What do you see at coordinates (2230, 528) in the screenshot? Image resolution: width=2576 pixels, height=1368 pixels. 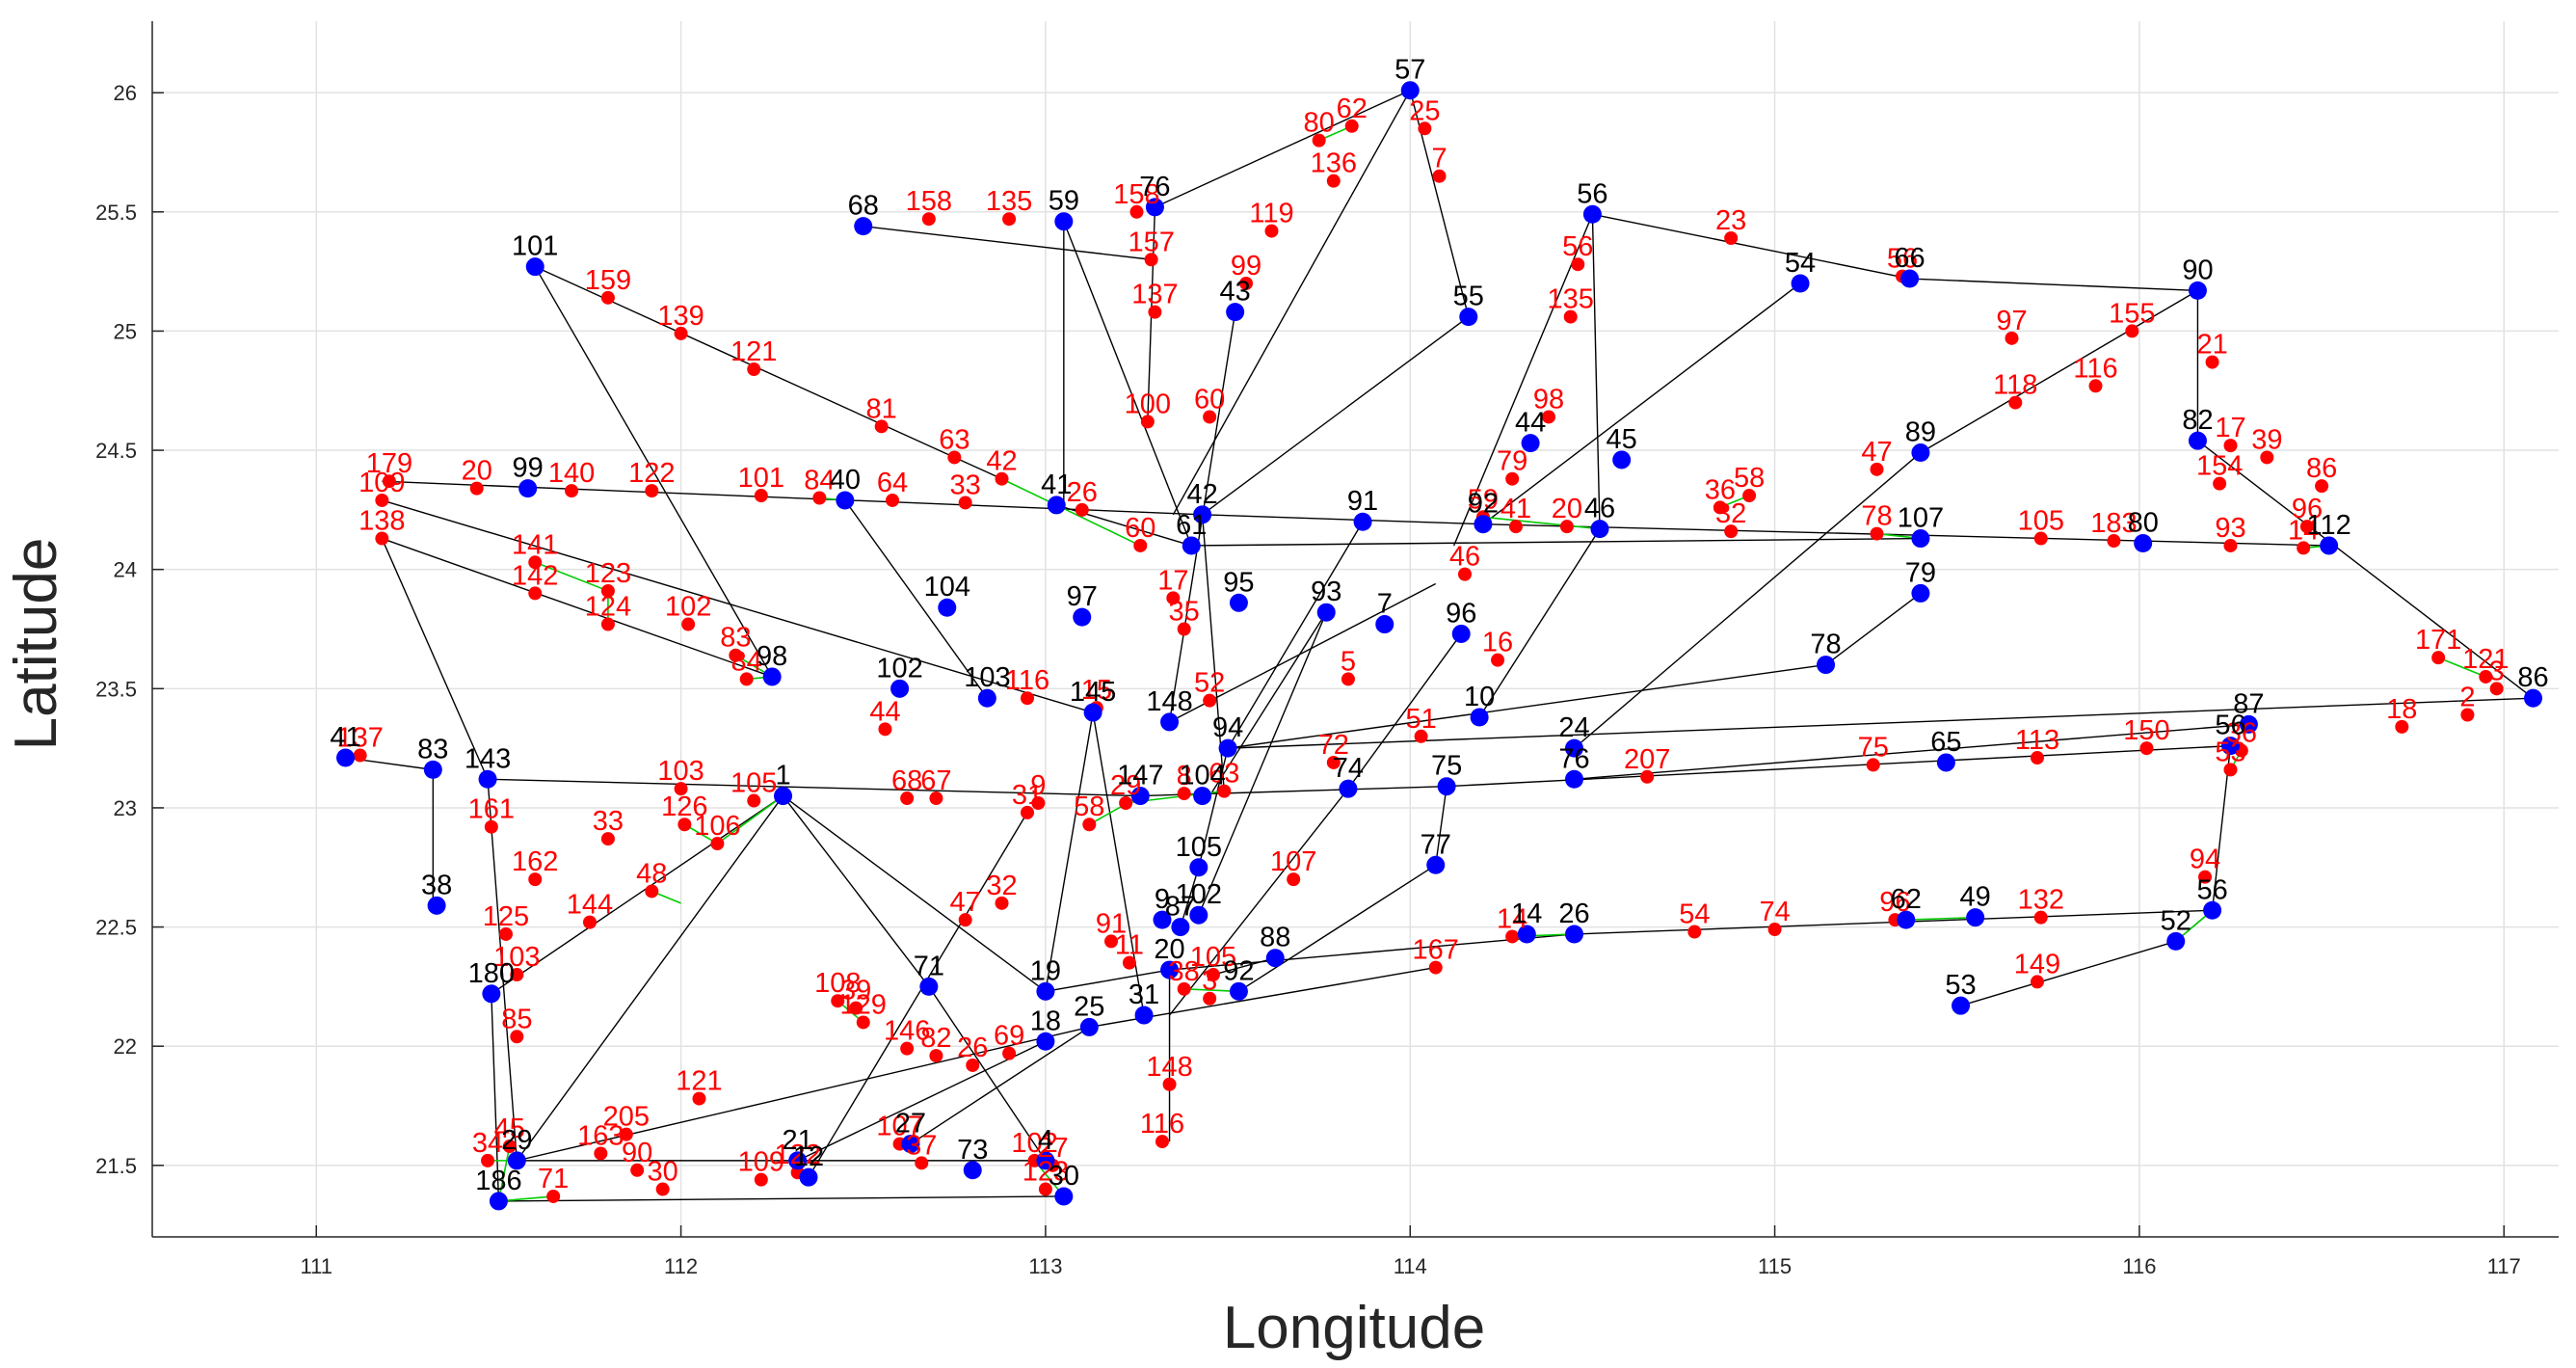 I see `secondary-node-label: 93` at bounding box center [2230, 528].